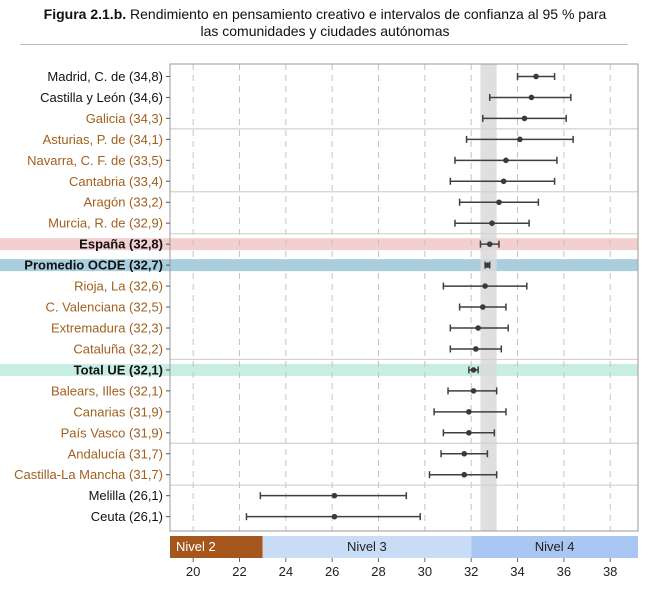 The height and width of the screenshot is (597, 650). Describe the element at coordinates (107, 328) in the screenshot. I see `row-label: Extremadura (32,3)` at that location.